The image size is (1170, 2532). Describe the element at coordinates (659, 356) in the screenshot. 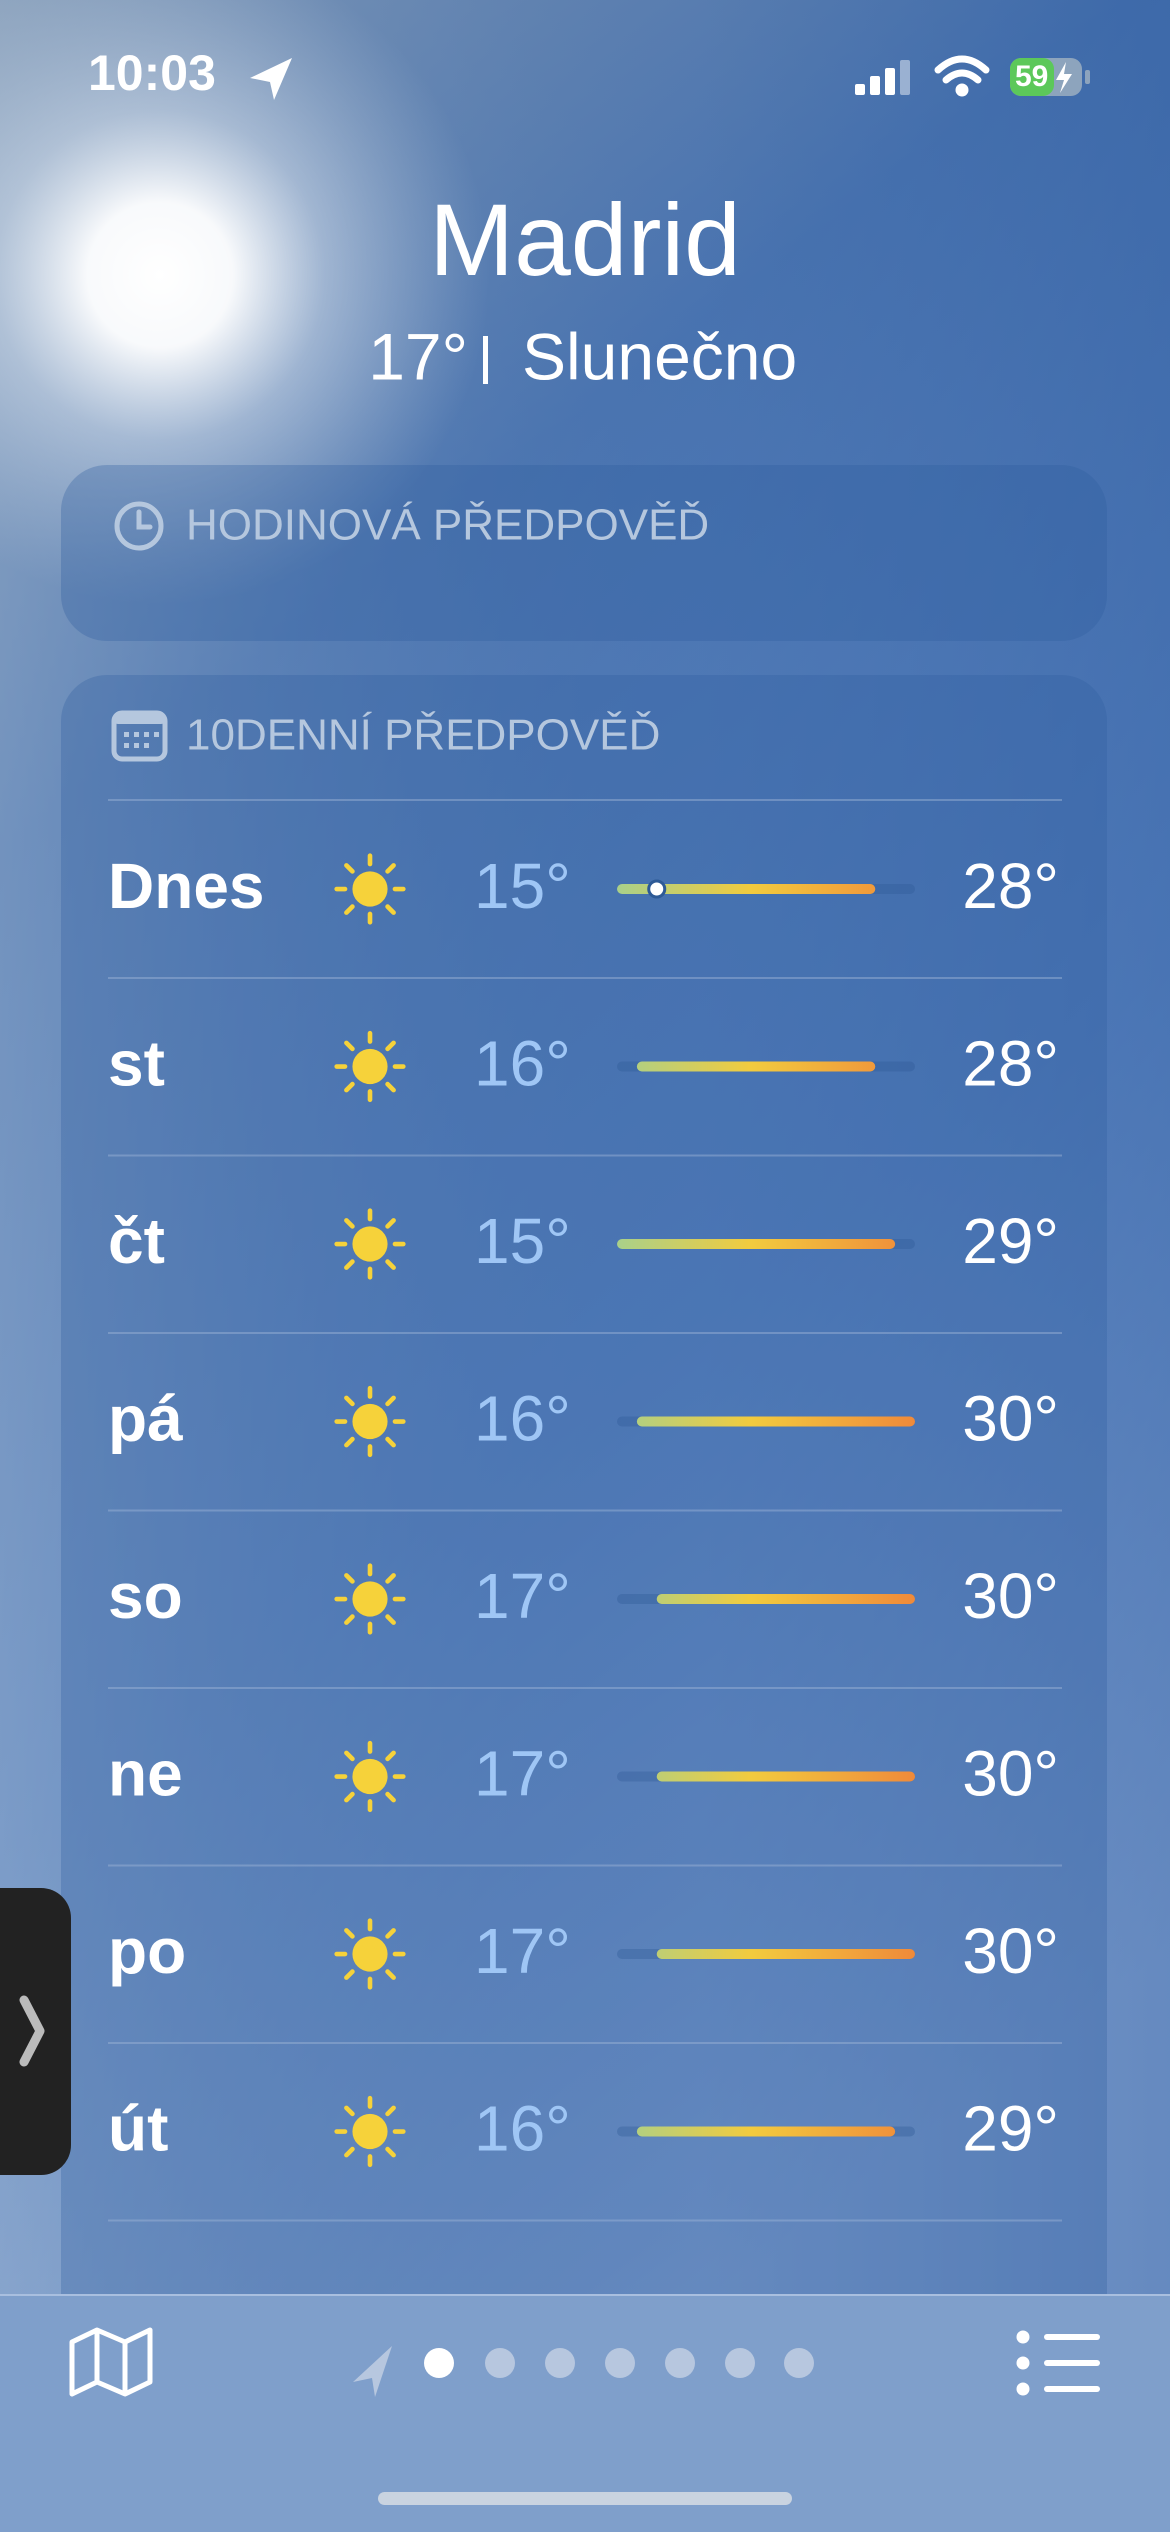

I see `condition: Slunečno` at that location.